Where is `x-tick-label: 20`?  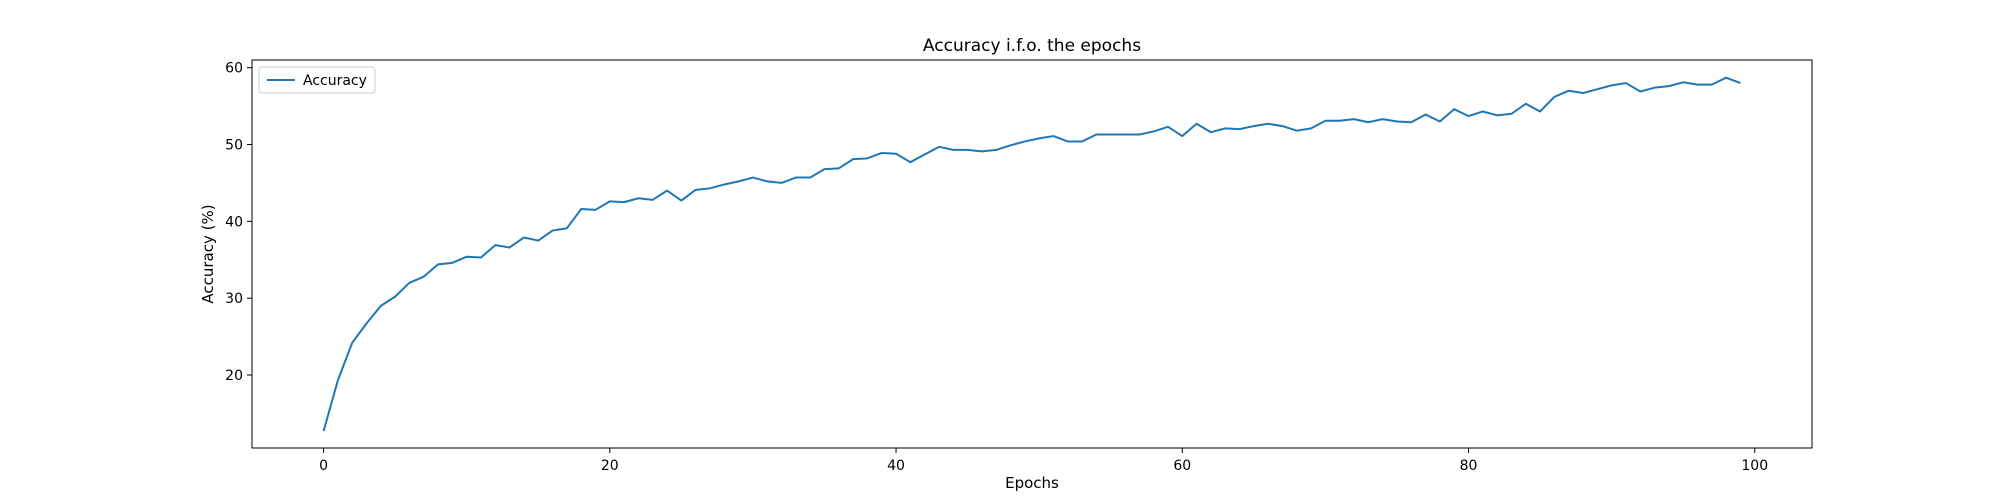
x-tick-label: 20 is located at coordinates (610, 466).